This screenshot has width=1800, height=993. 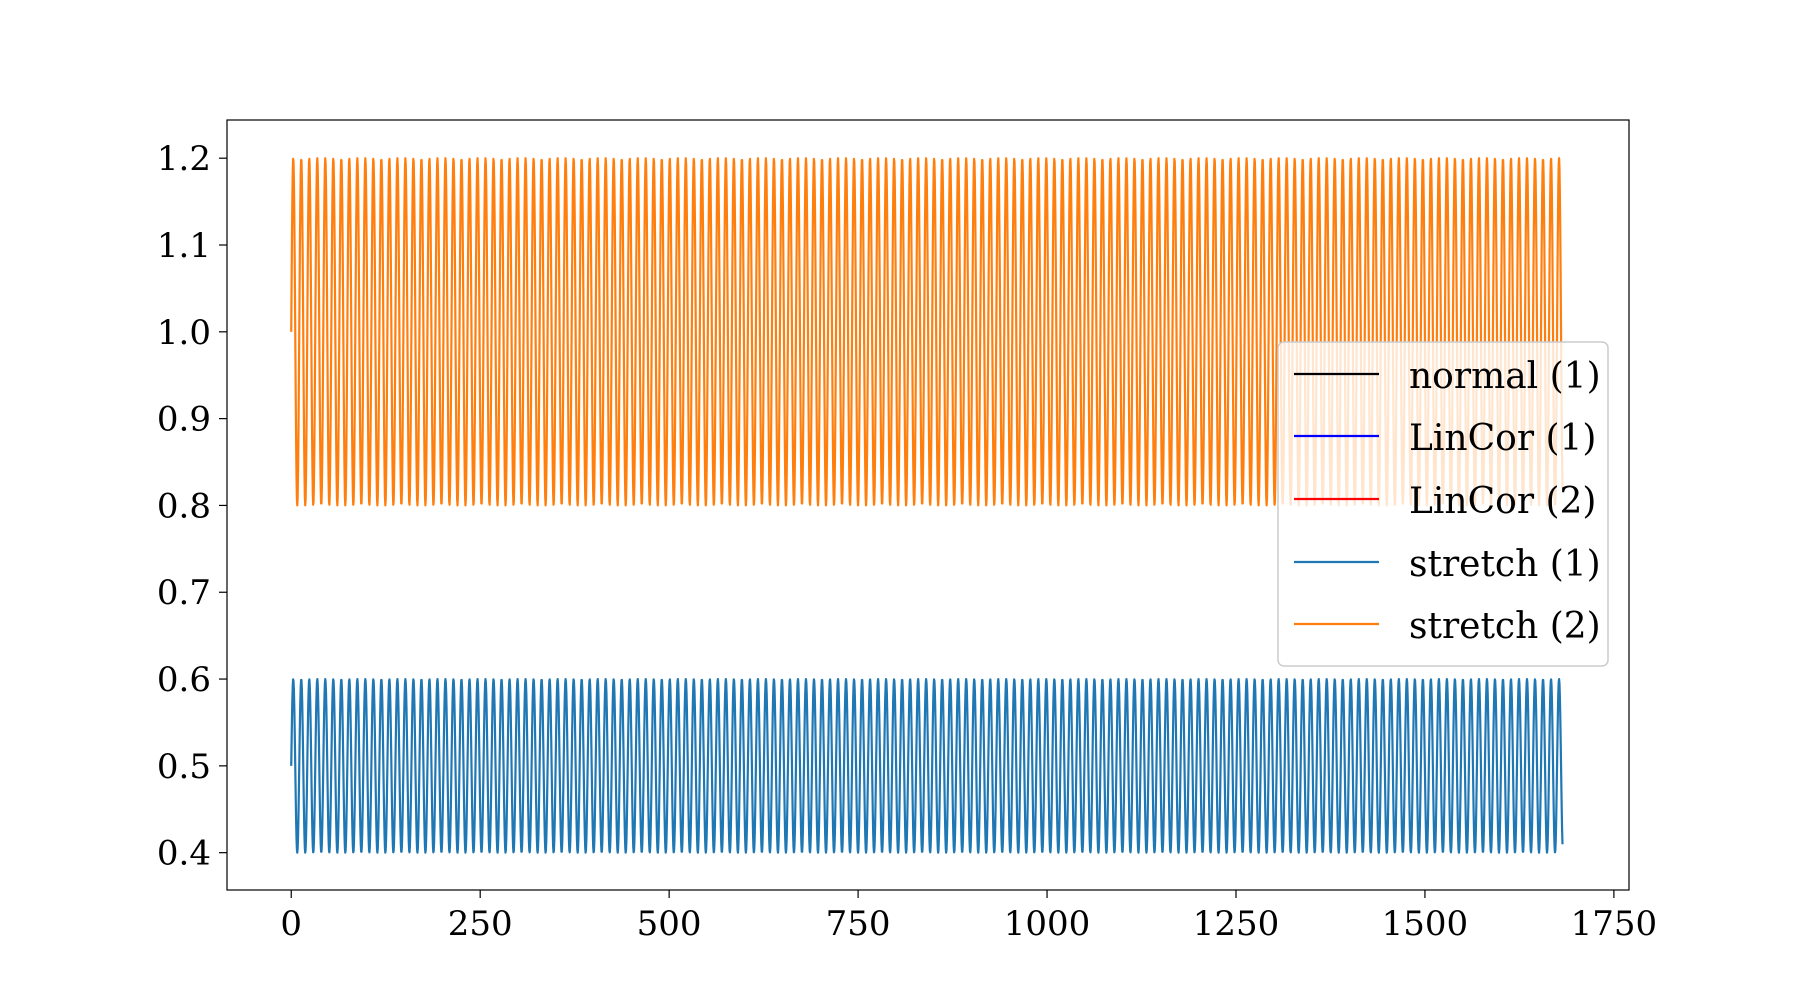 I want to click on x-tick-label: 1000, so click(x=1047, y=924).